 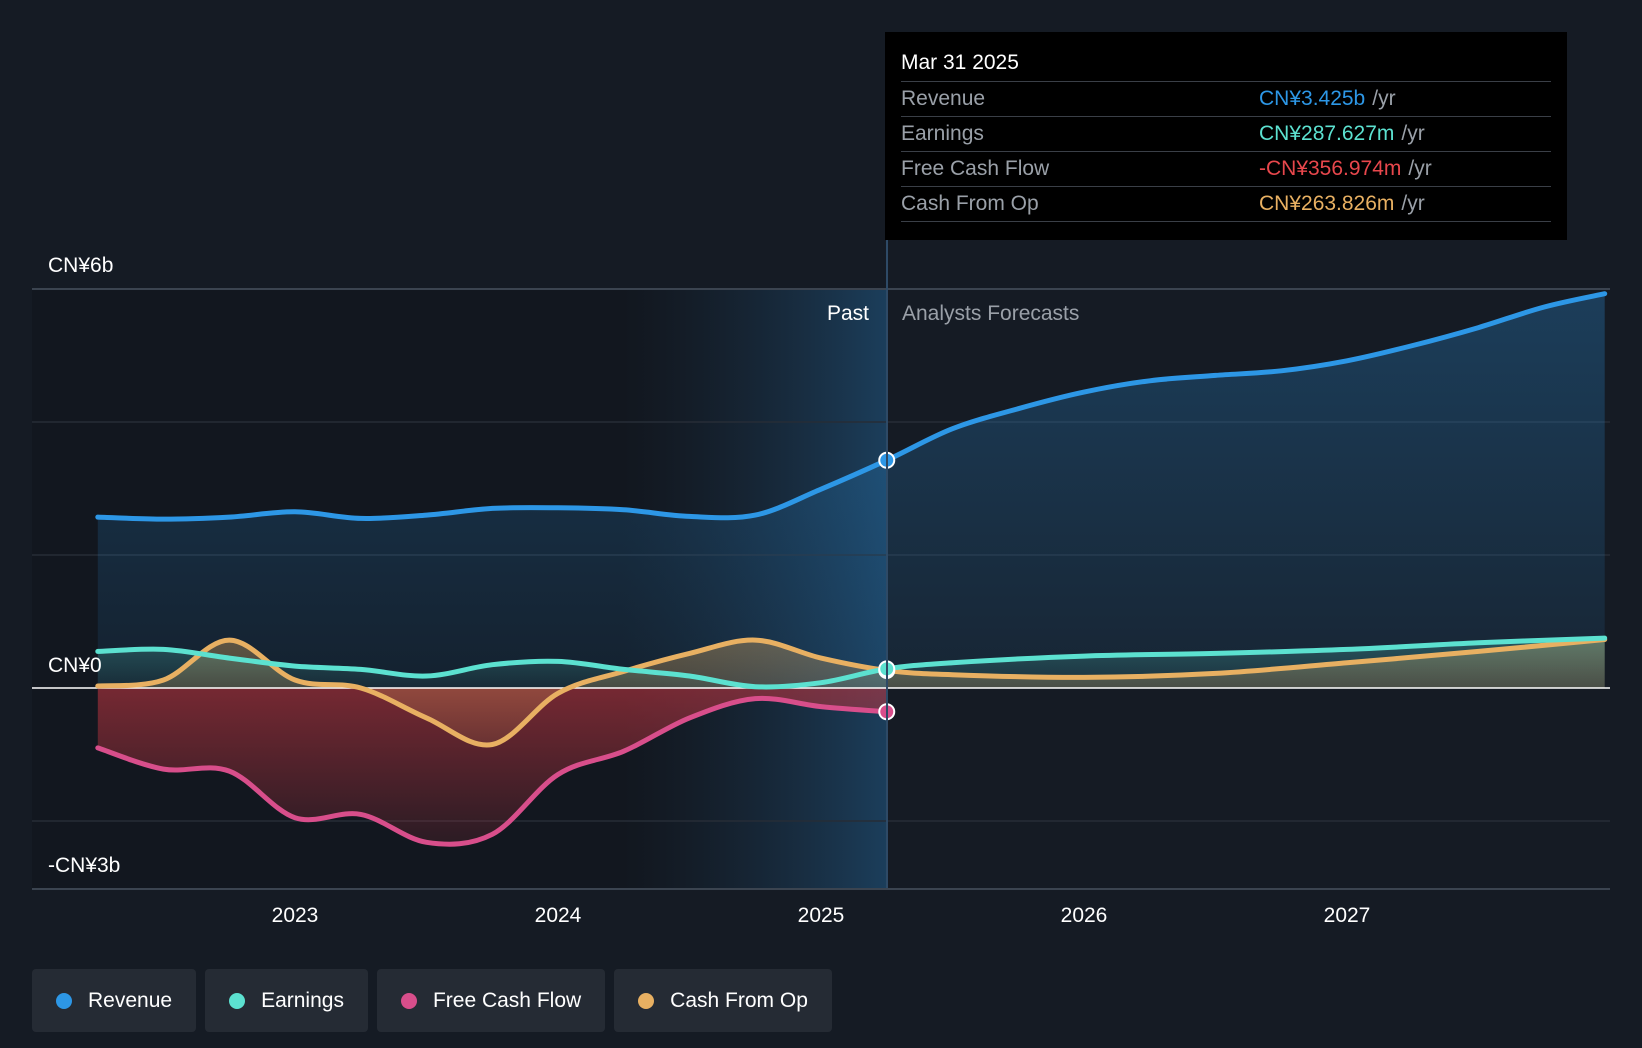 I want to click on free-cash-flow-line, so click(x=492, y=771).